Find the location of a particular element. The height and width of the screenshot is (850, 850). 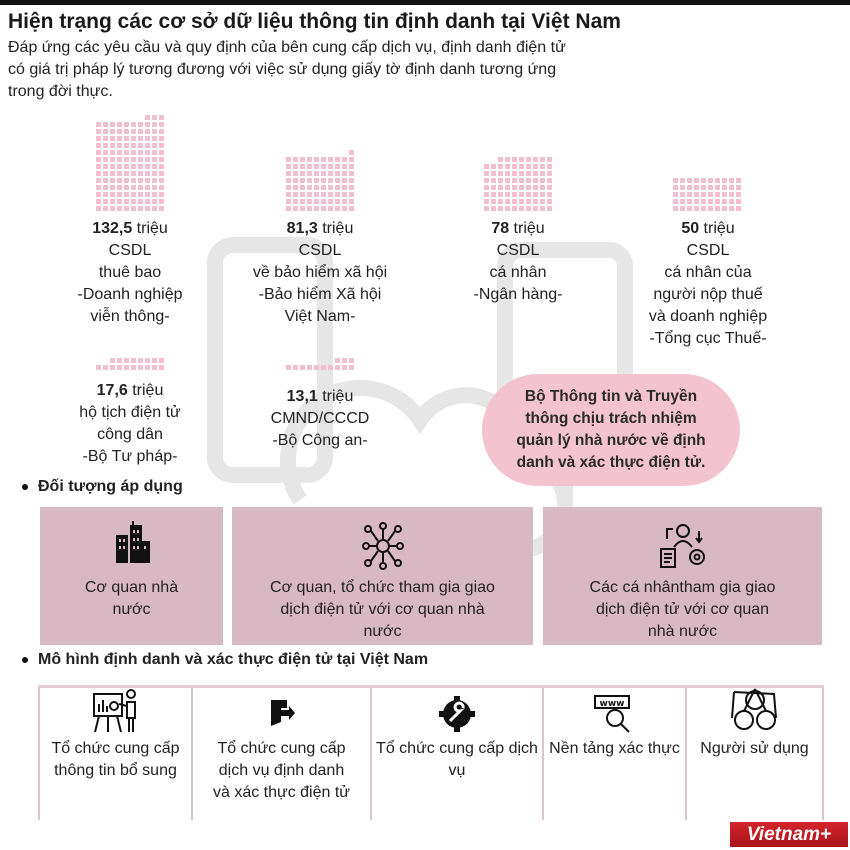

model-item: Người sử dụng is located at coordinates (754, 754).